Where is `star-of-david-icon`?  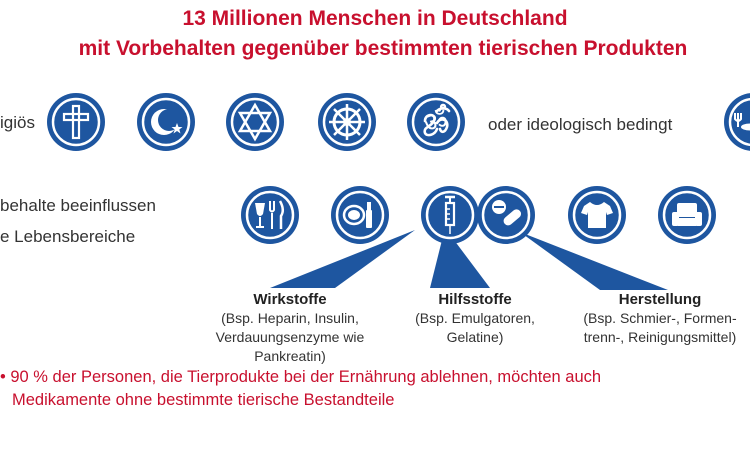 star-of-david-icon is located at coordinates (255, 122).